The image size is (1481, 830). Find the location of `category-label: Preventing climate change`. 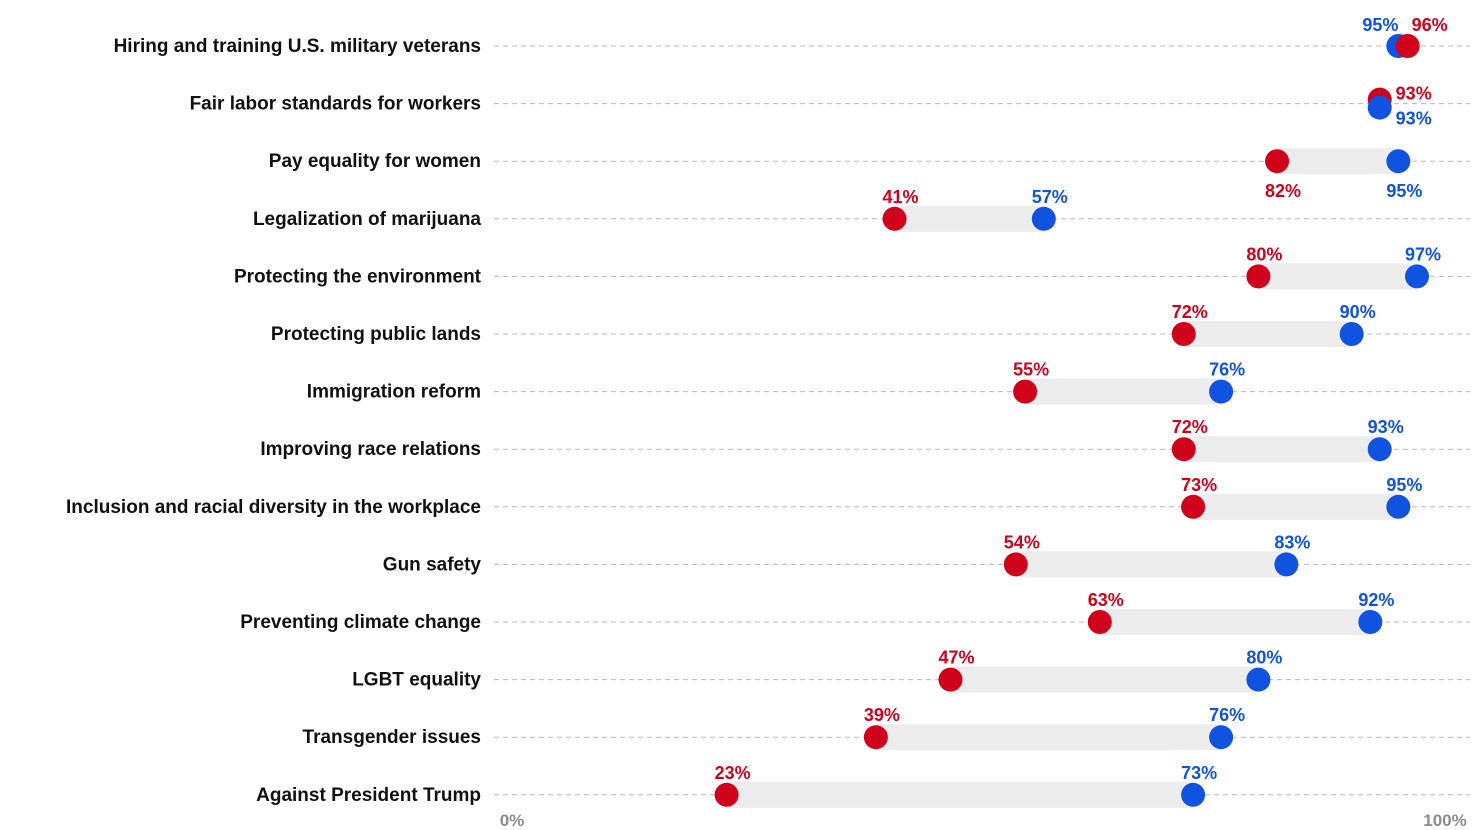

category-label: Preventing climate change is located at coordinates (360, 622).